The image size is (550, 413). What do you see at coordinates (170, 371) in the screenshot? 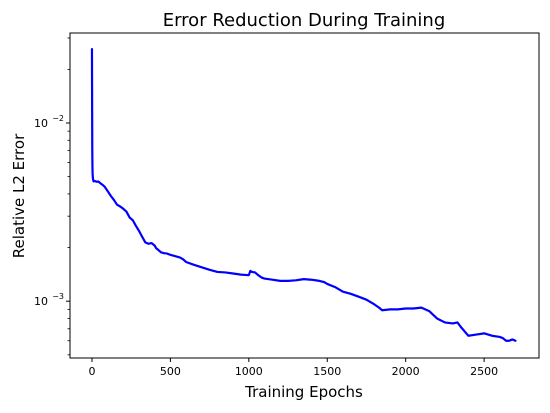
I see `x-tick-label: 500` at bounding box center [170, 371].